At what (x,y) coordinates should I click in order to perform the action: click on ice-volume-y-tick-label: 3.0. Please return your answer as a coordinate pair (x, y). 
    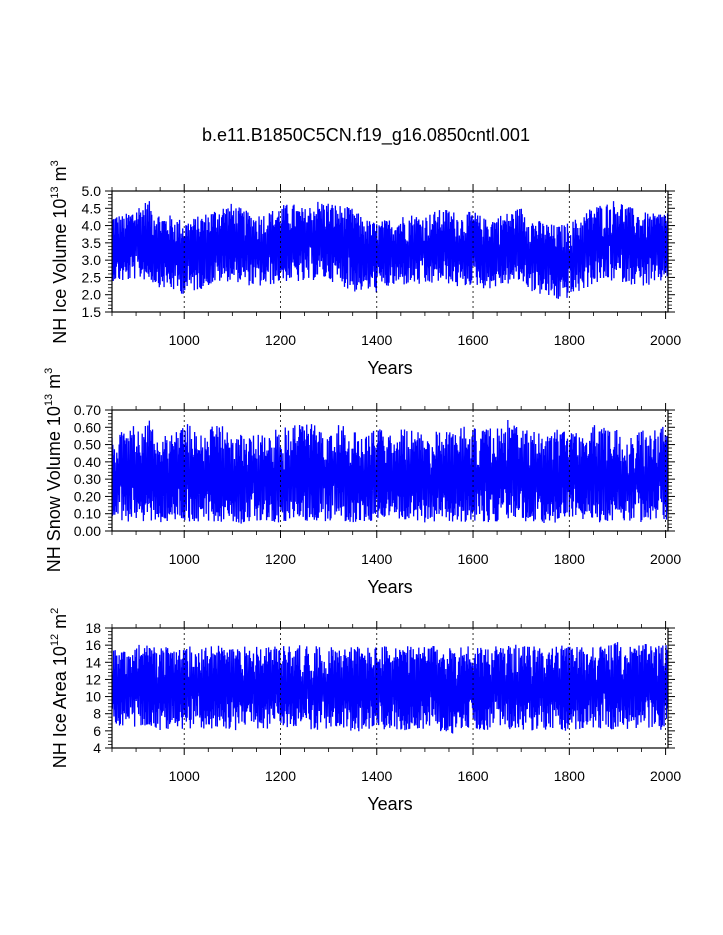
    Looking at the image, I should click on (92, 260).